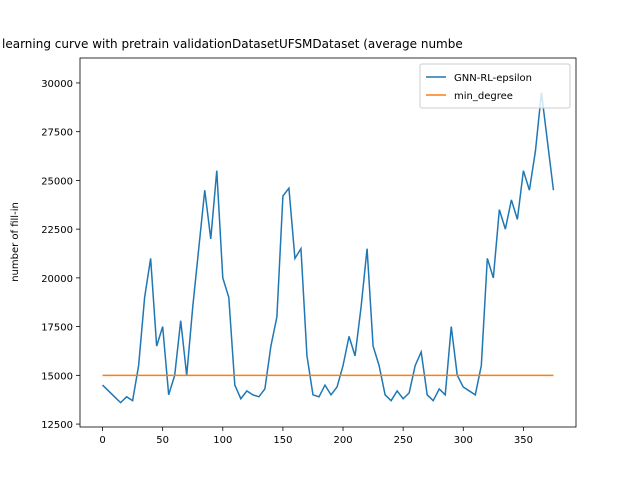 This screenshot has width=640, height=480. What do you see at coordinates (222, 440) in the screenshot?
I see `x-tick-label: 100` at bounding box center [222, 440].